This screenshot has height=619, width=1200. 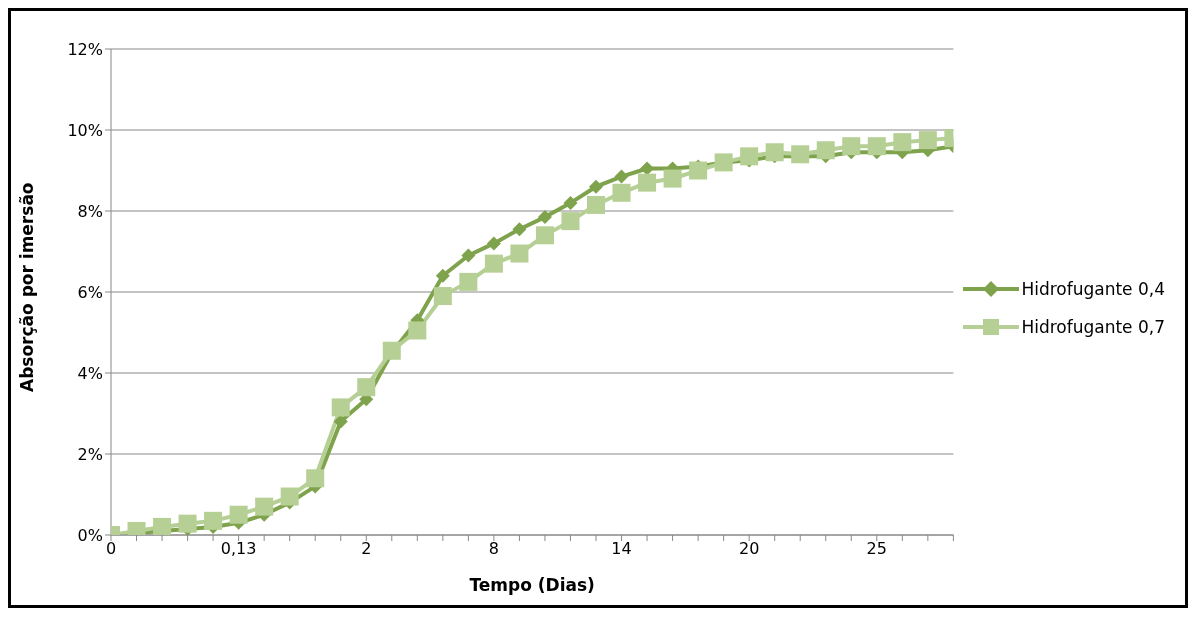 I want to click on y-tick-label: 6%, so click(x=90, y=292).